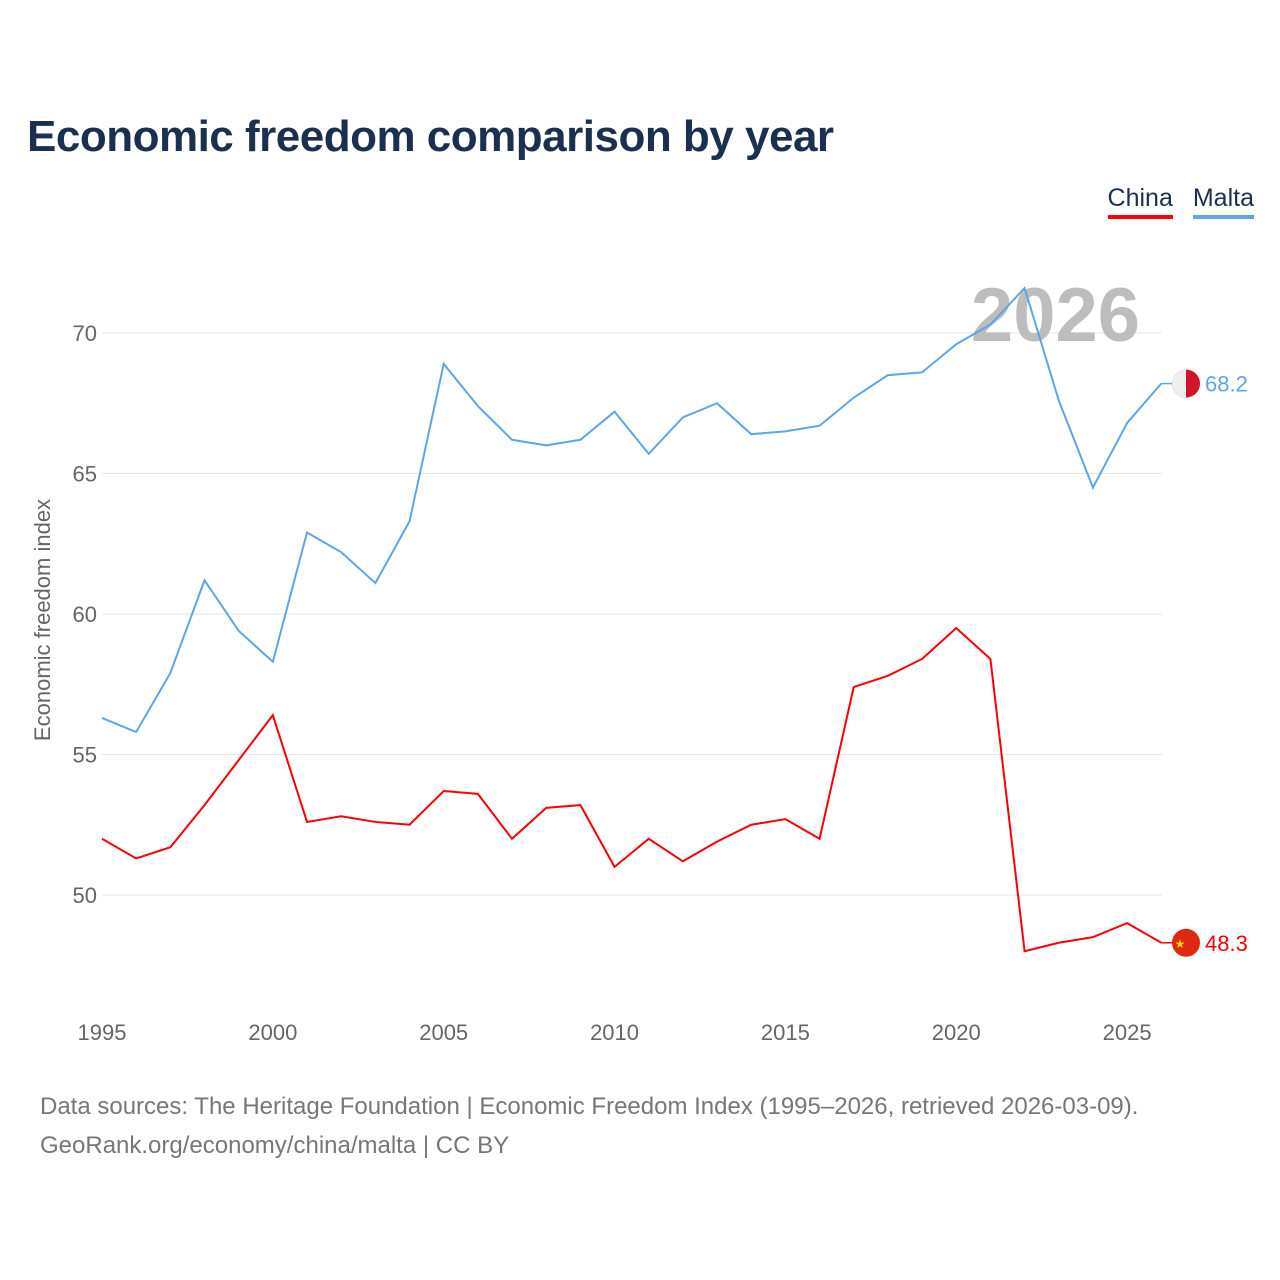 Image resolution: width=1280 pixels, height=1280 pixels. I want to click on end-value-label: 48.3, so click(1226, 943).